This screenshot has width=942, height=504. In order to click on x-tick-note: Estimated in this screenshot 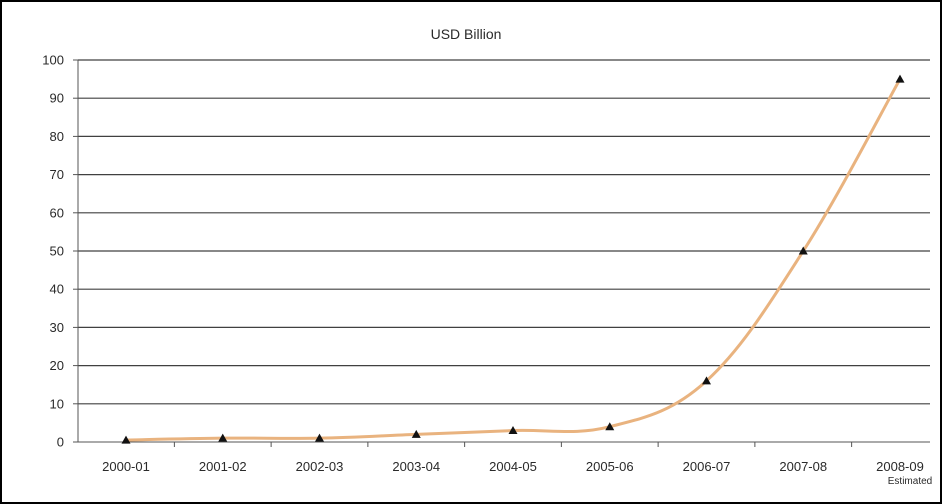, I will do `click(910, 481)`.